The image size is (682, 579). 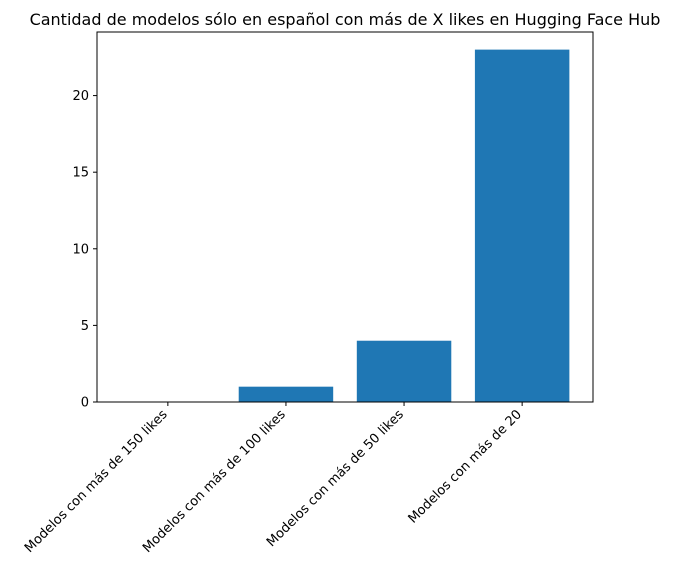 What do you see at coordinates (85, 403) in the screenshot?
I see `y-tick-label: 0` at bounding box center [85, 403].